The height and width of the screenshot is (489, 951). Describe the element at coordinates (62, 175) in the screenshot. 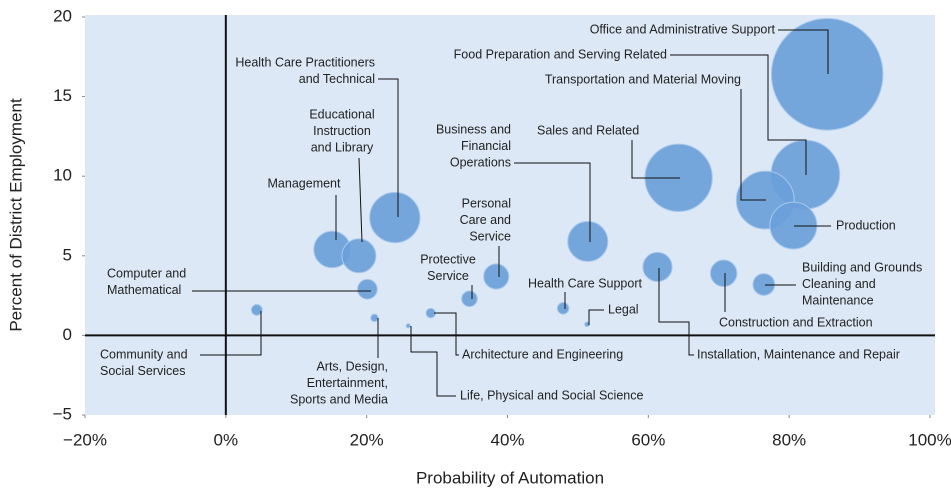

I see `y-tick-label: 10` at that location.